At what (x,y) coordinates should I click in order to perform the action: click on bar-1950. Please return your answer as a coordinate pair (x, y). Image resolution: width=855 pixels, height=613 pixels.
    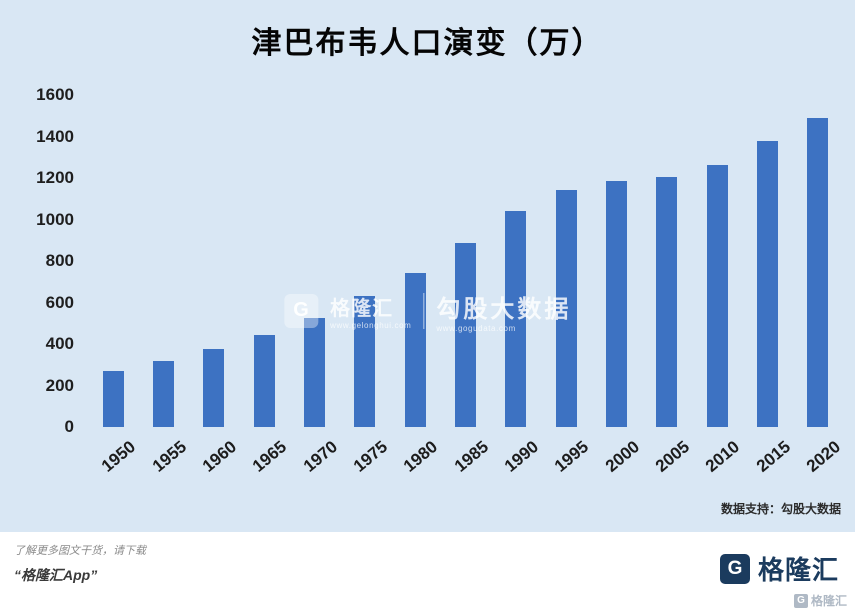
    Looking at the image, I should click on (113, 398).